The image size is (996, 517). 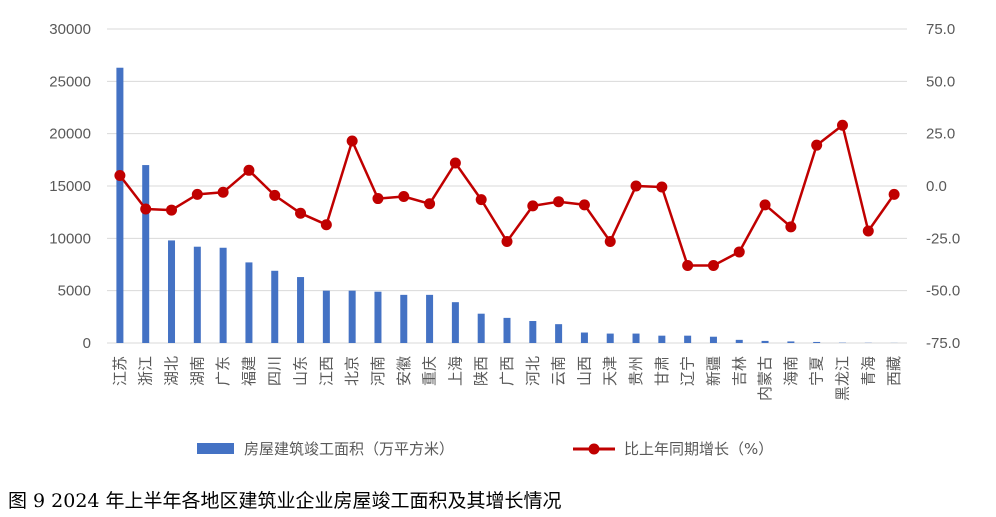 I want to click on category-label: 宁夏, so click(x=817, y=371).